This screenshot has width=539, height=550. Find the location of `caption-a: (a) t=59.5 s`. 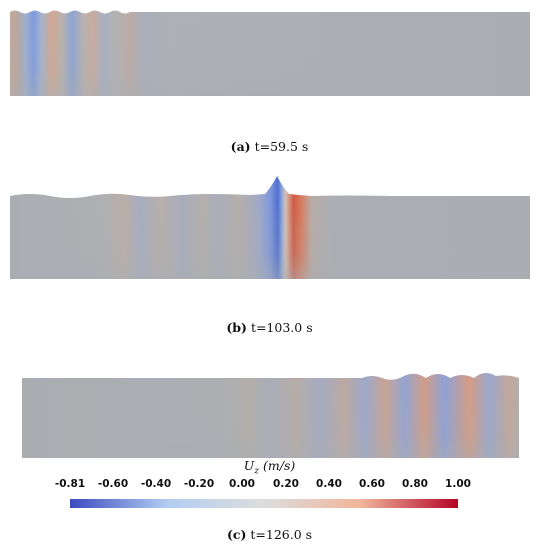

caption-a: (a) t=59.5 s is located at coordinates (269, 146).